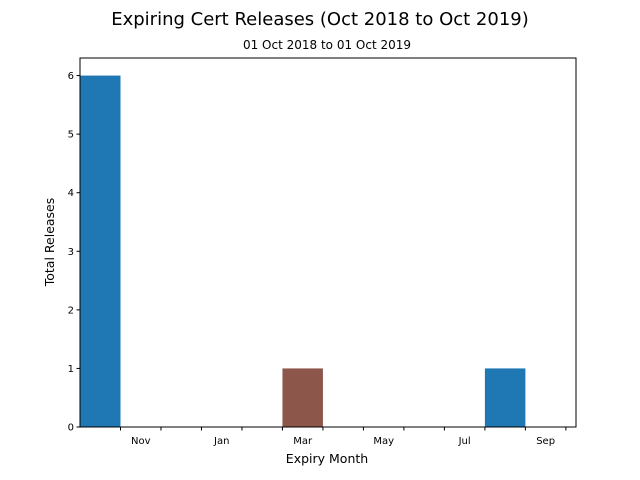 The image size is (640, 480). What do you see at coordinates (71, 135) in the screenshot?
I see `y-tick-label: 5` at bounding box center [71, 135].